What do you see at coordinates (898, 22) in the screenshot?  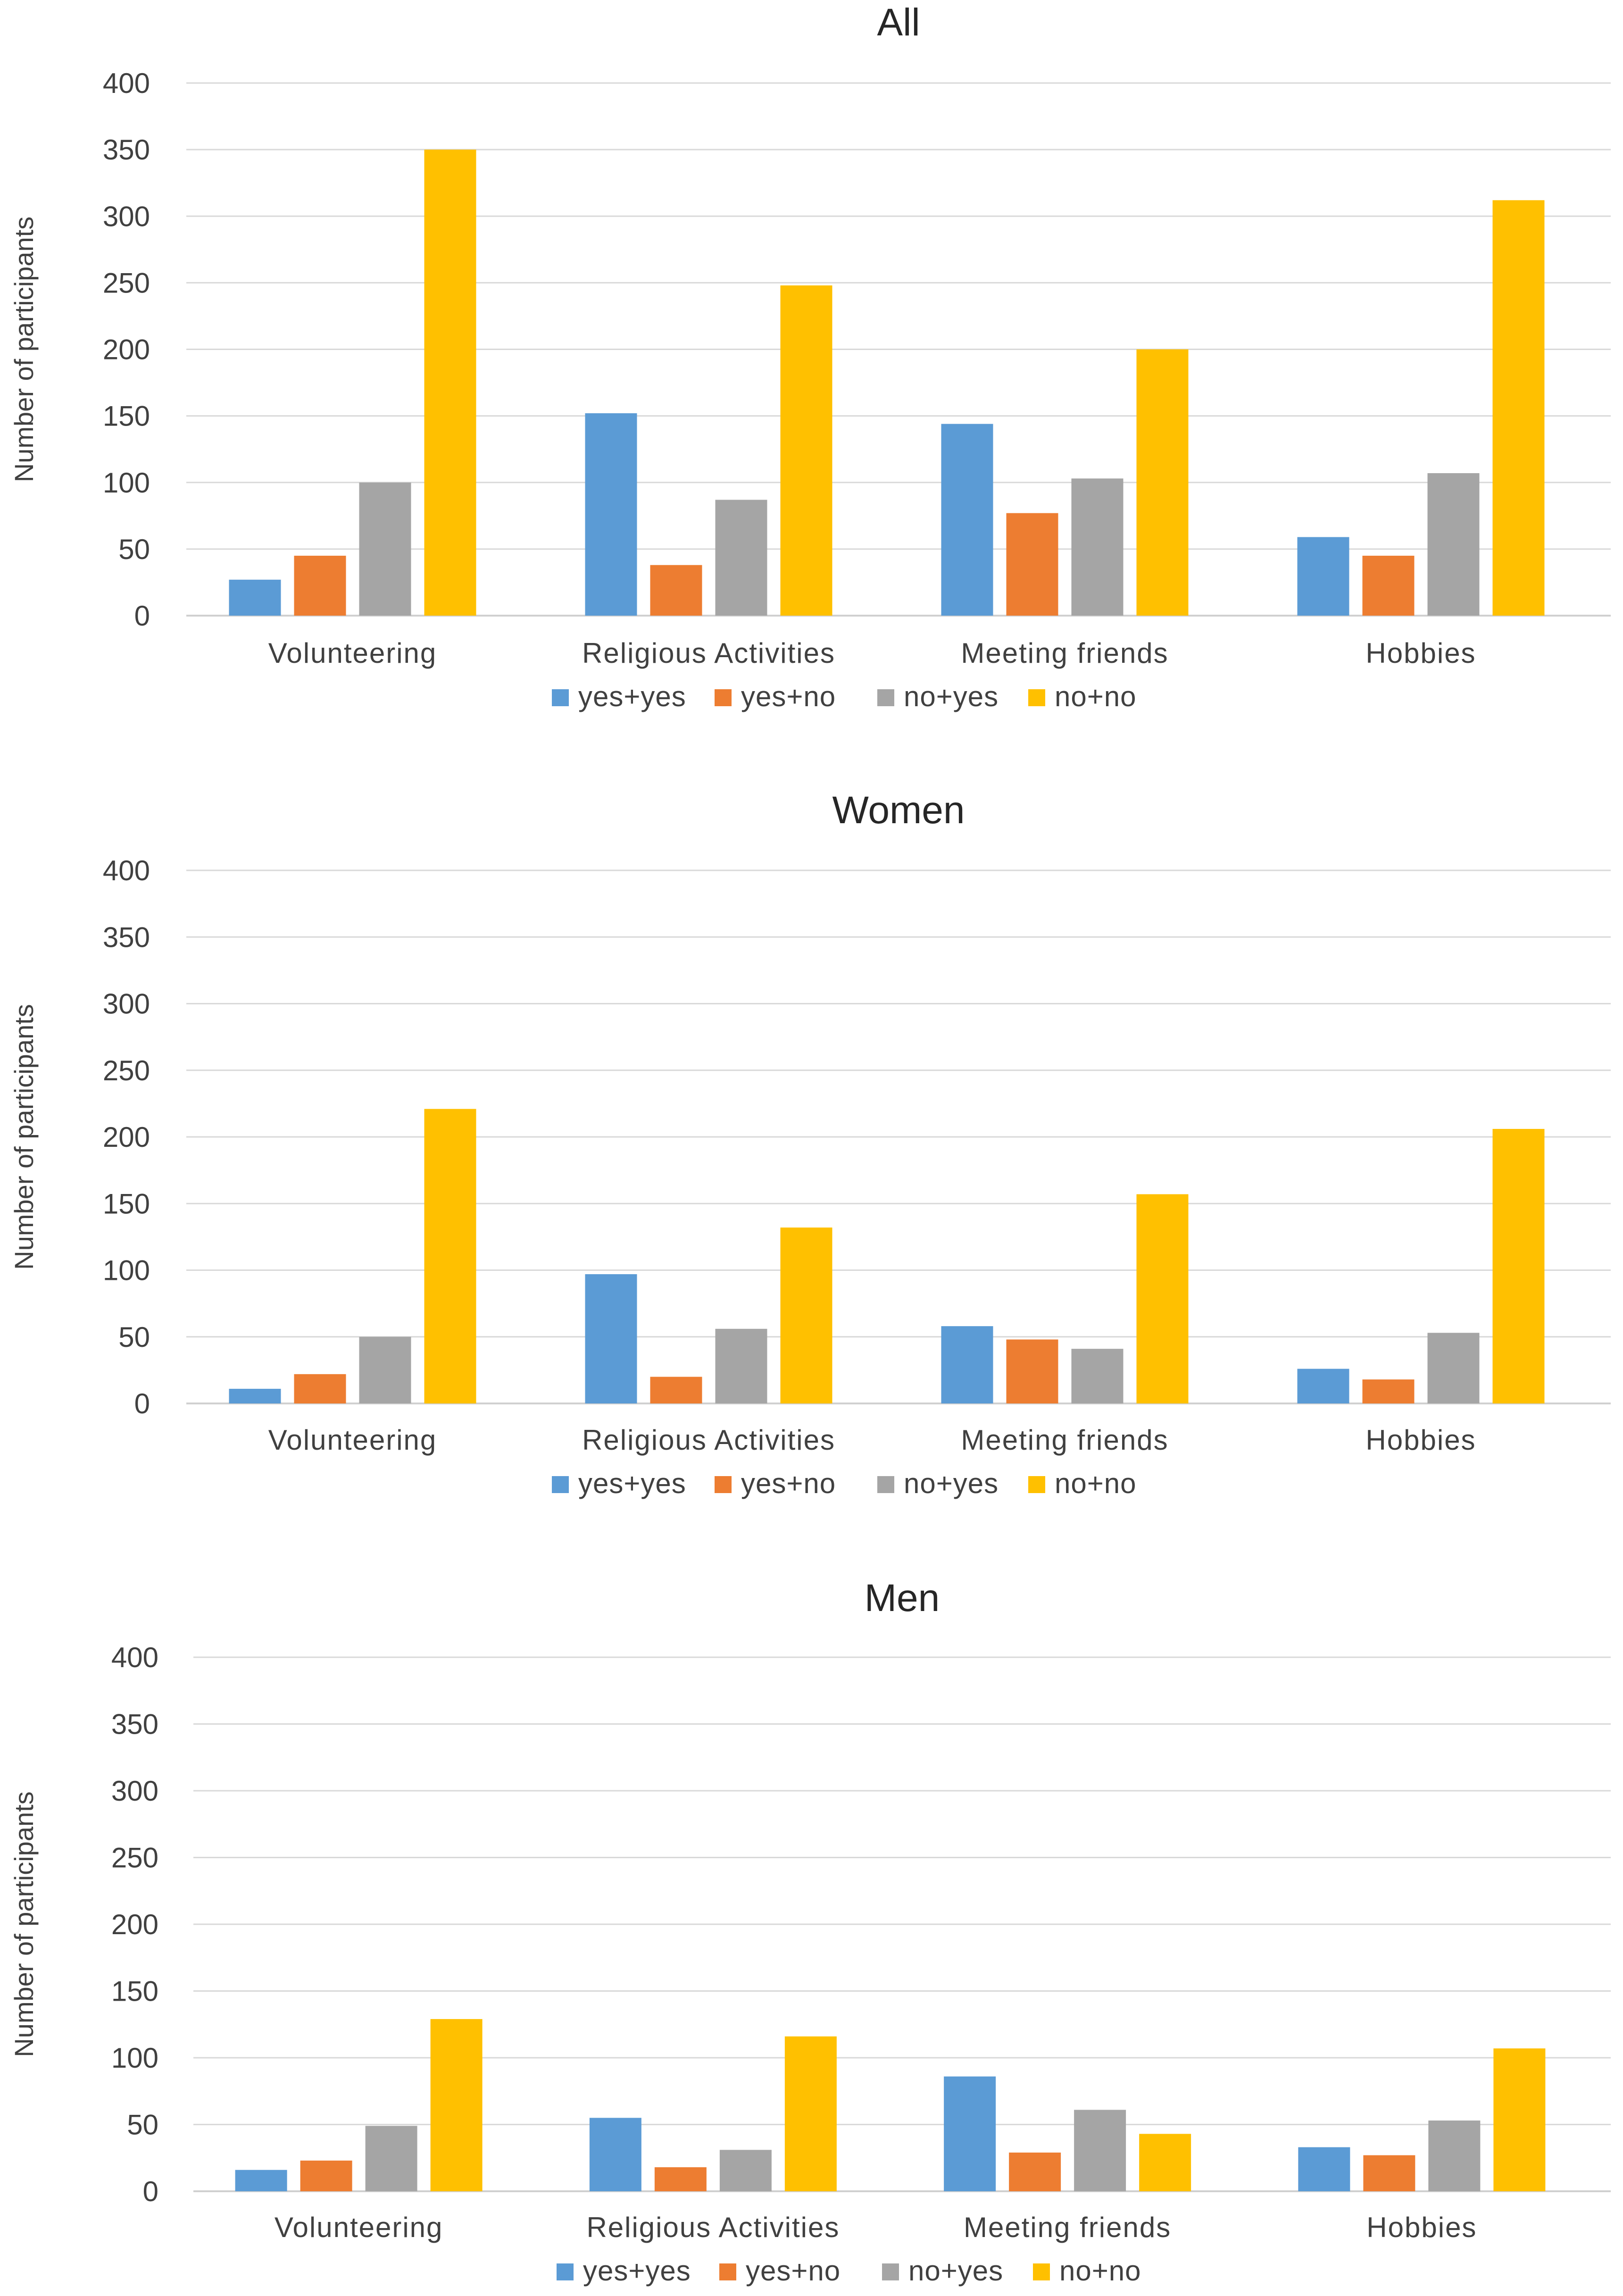 I see `chart-title: All` at bounding box center [898, 22].